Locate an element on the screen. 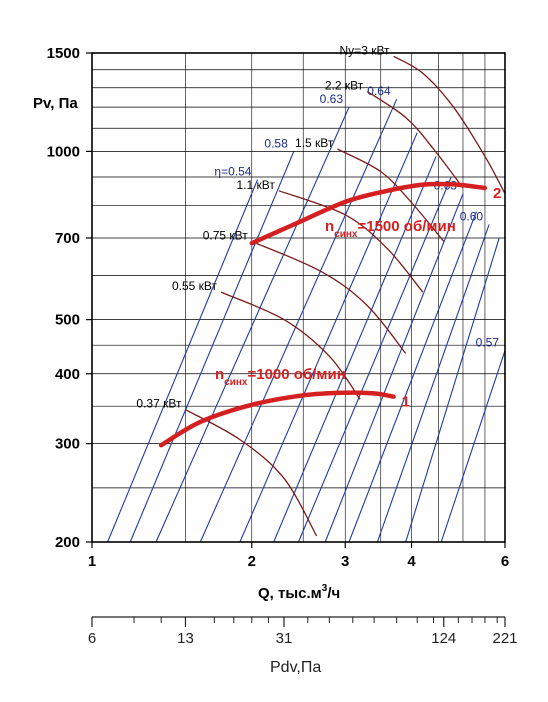 The width and height of the screenshot is (548, 702). rpm-label: nсинх=1500 об/мин is located at coordinates (390, 229).